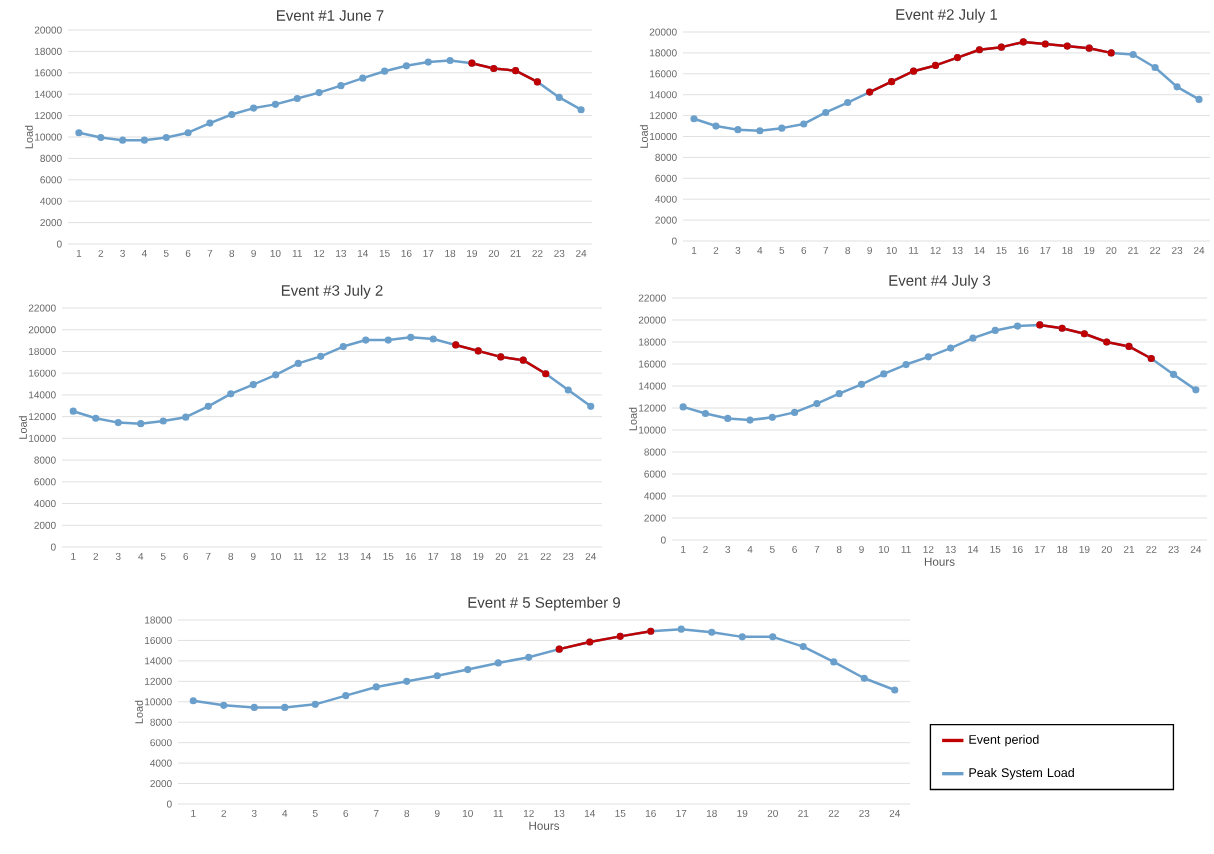  Describe the element at coordinates (928, 549) in the screenshot. I see `x-tick-label: 12` at that location.